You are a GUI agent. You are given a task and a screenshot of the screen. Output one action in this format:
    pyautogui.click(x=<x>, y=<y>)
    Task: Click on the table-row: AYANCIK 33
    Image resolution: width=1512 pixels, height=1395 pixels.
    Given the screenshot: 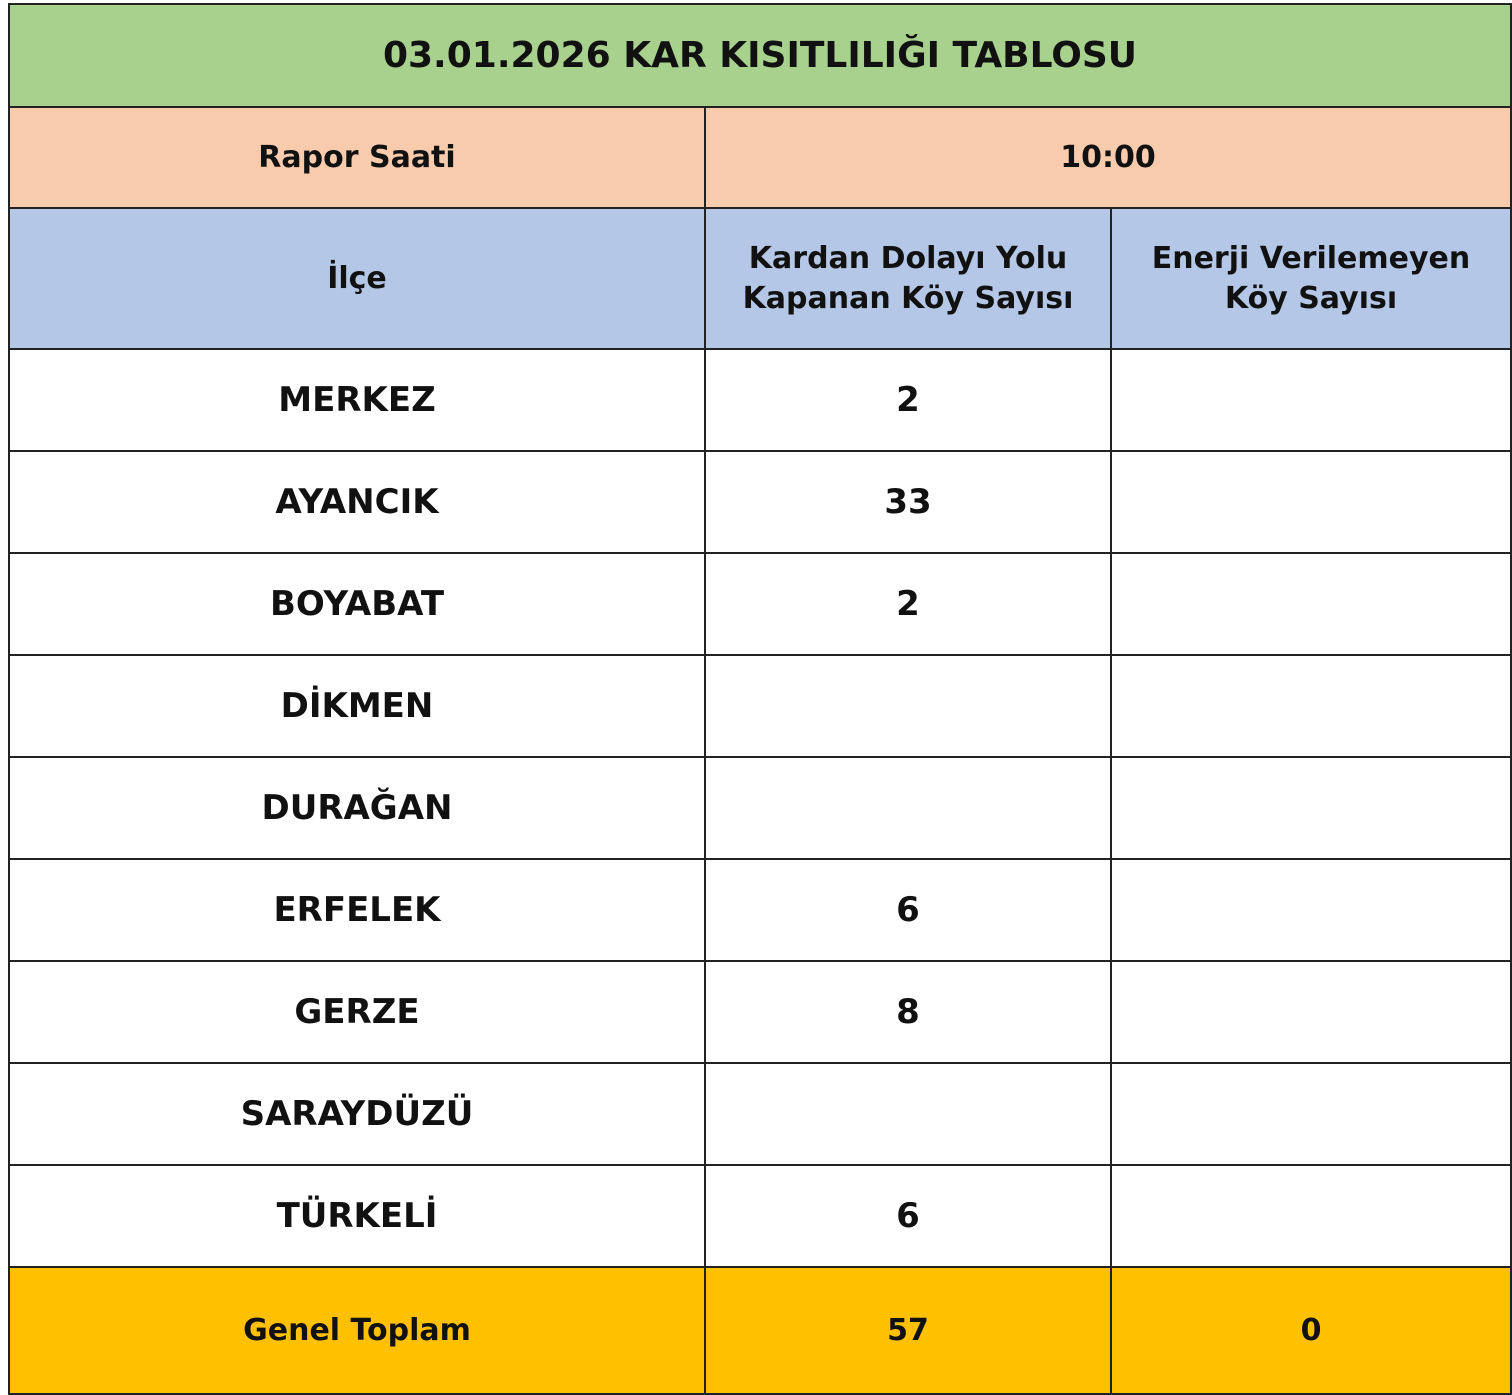 What is the action you would take?
    pyautogui.click(x=760, y=502)
    